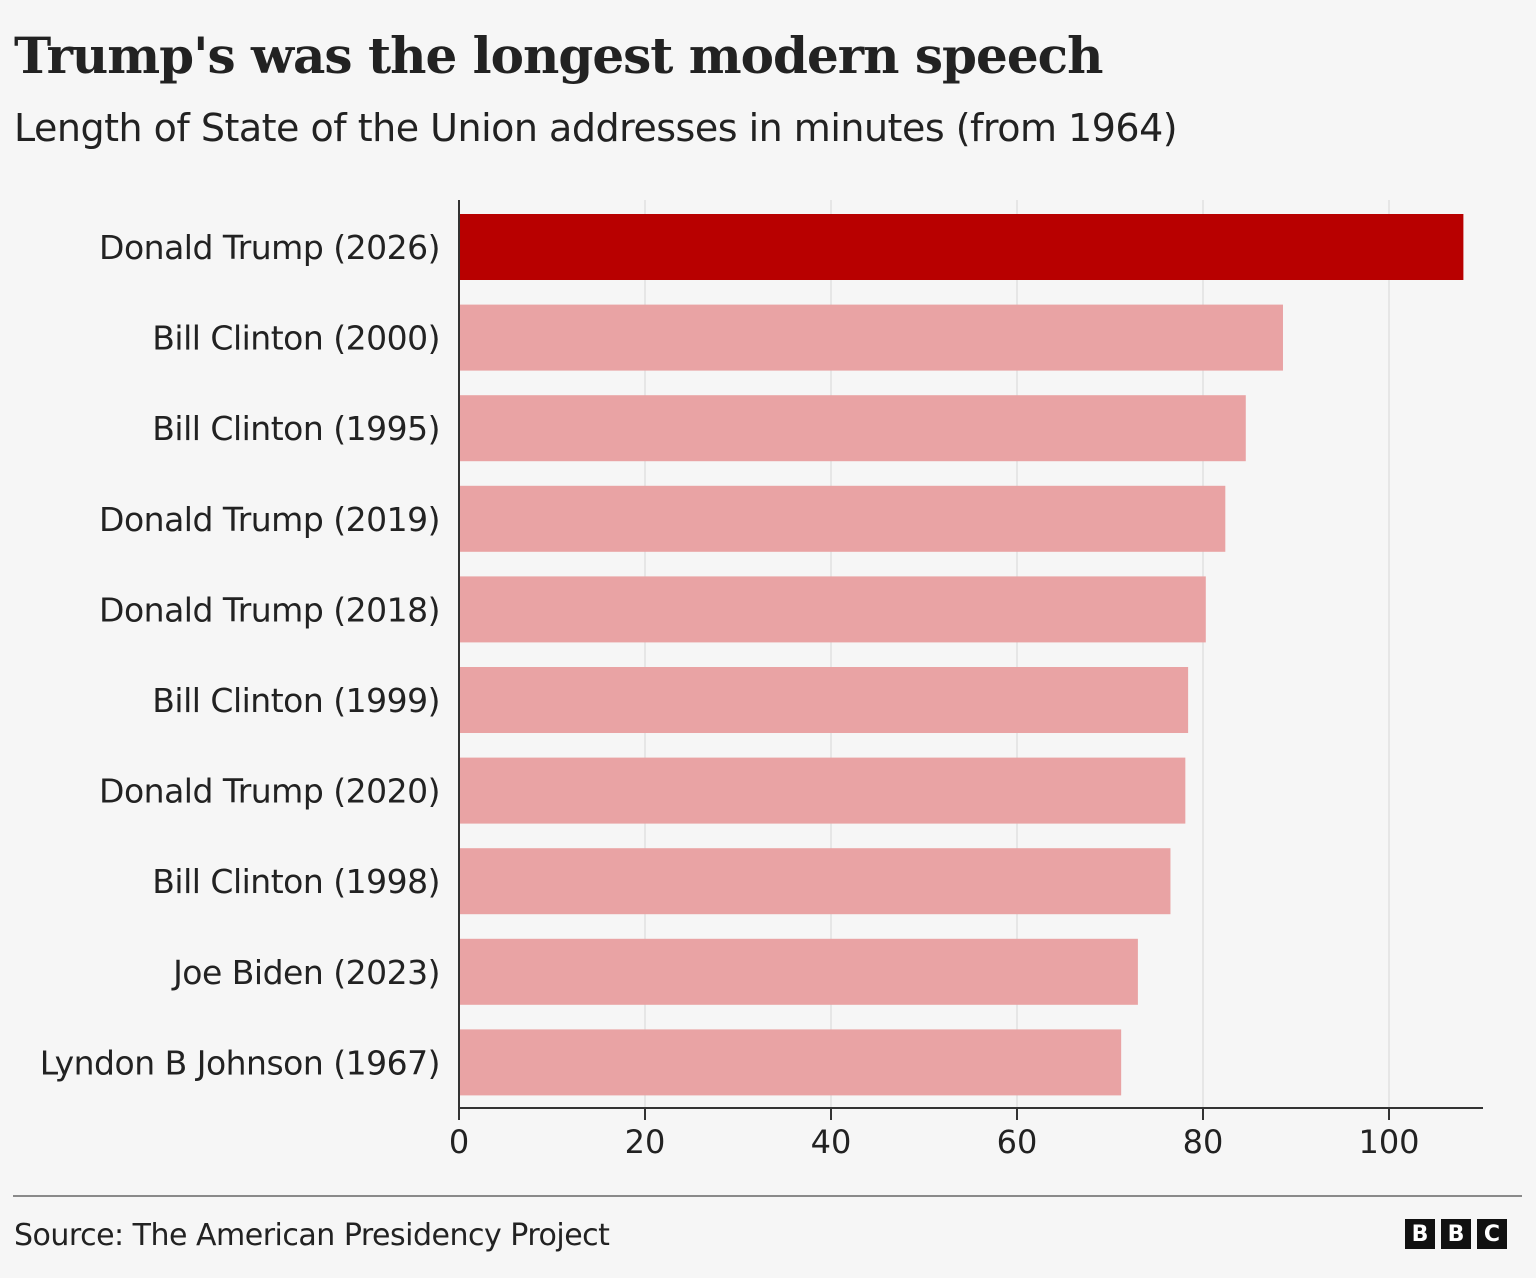 Image resolution: width=1536 pixels, height=1278 pixels. What do you see at coordinates (767, 1196) in the screenshot?
I see `footer-divider` at bounding box center [767, 1196].